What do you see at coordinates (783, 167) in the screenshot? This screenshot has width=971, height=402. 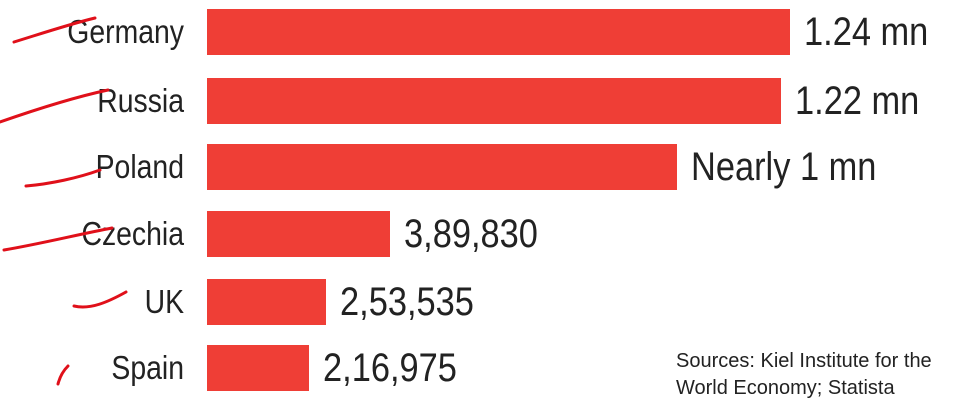 I see `value-label: Nearly 1 mn` at bounding box center [783, 167].